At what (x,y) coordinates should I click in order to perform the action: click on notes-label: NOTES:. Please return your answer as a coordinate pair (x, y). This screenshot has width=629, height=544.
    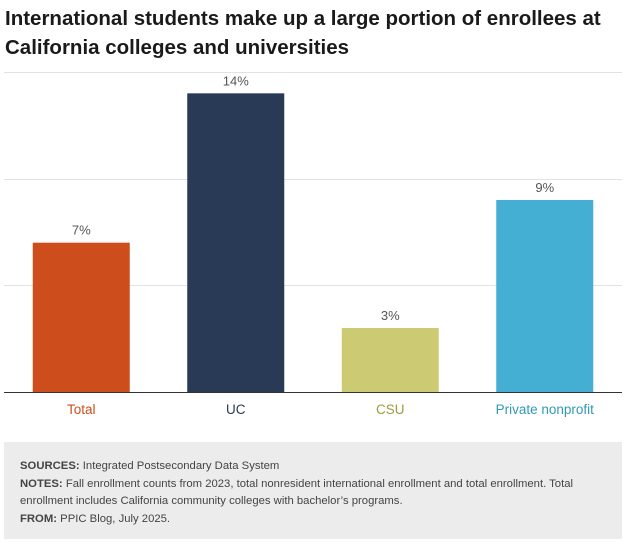
    Looking at the image, I should click on (41, 483).